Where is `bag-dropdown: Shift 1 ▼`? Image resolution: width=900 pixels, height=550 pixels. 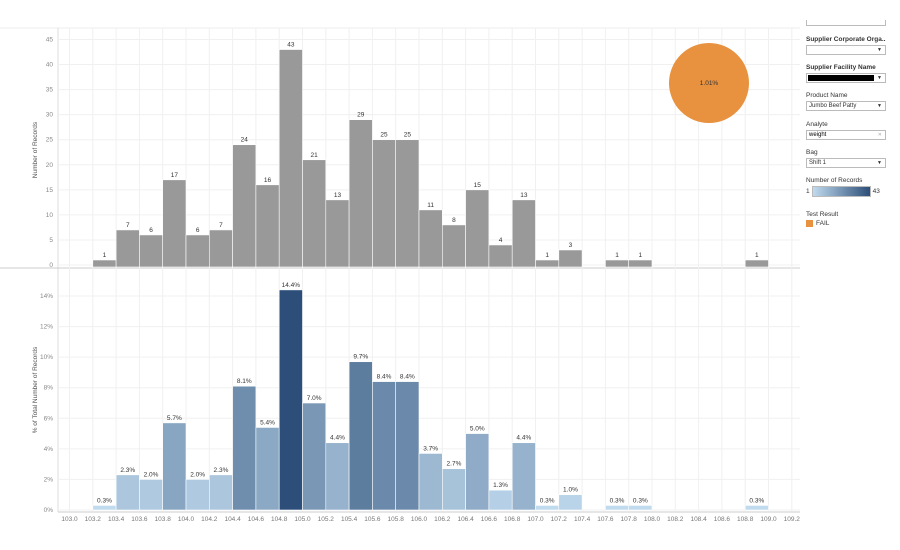 bag-dropdown: Shift 1 ▼ is located at coordinates (846, 163).